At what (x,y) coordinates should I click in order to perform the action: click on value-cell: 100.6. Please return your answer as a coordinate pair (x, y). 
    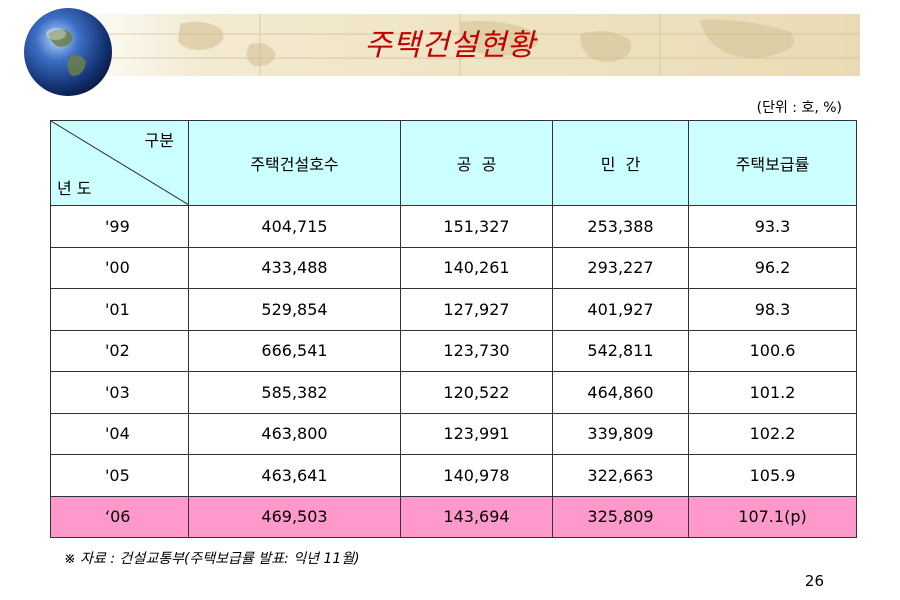
    Looking at the image, I should click on (772, 350).